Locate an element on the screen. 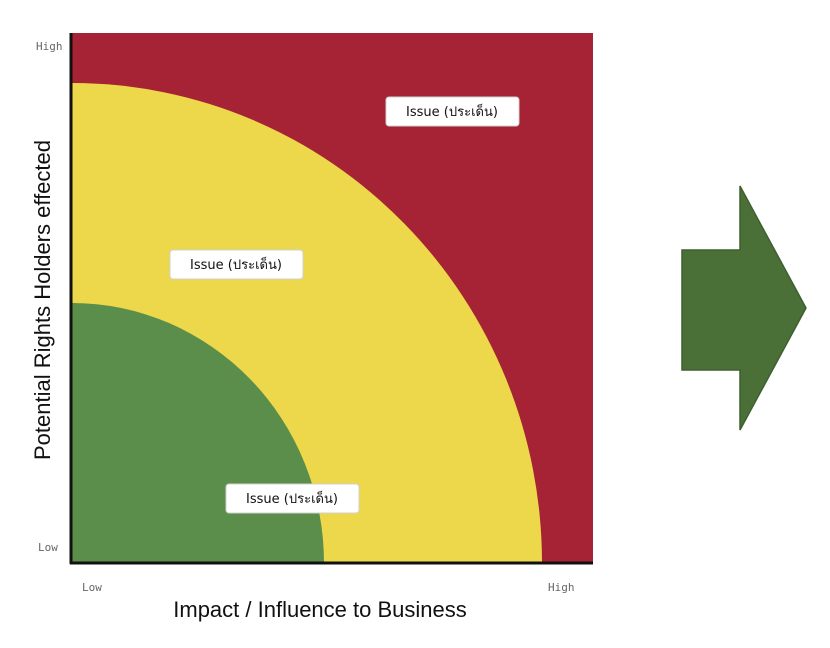 This screenshot has height=648, width=830. issue-label-high: Issue (ประเด็น) is located at coordinates (452, 111).